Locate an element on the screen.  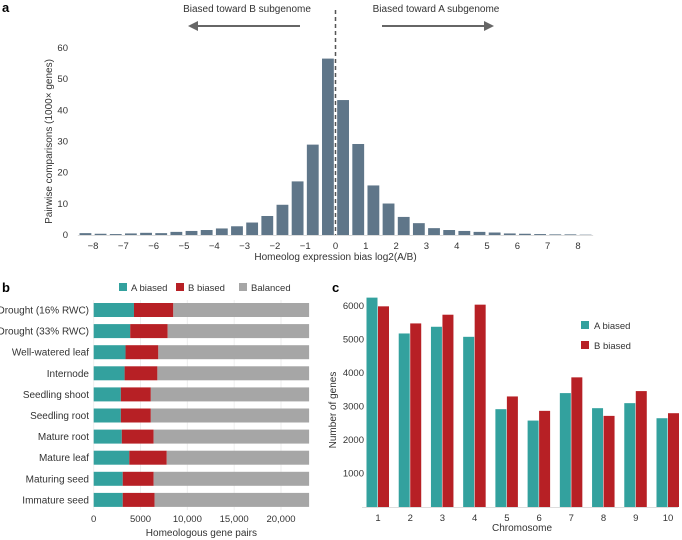
x-tick-label: −3 is located at coordinates (244, 246).